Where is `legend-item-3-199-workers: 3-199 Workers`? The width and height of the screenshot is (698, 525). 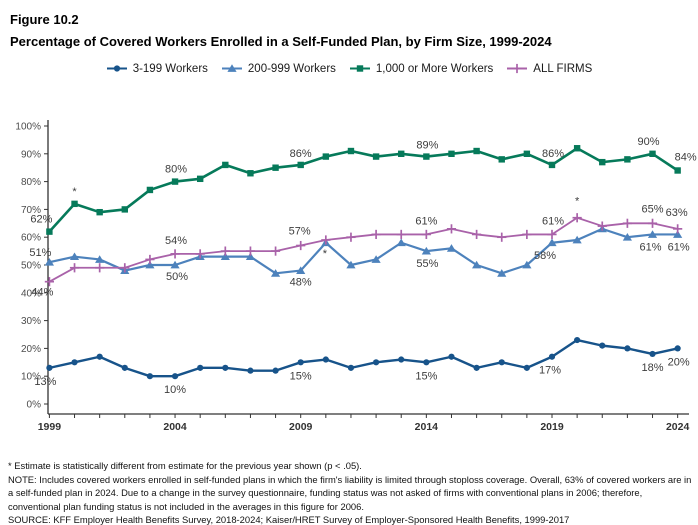
legend-item-3-199-workers: 3-199 Workers is located at coordinates (157, 68).